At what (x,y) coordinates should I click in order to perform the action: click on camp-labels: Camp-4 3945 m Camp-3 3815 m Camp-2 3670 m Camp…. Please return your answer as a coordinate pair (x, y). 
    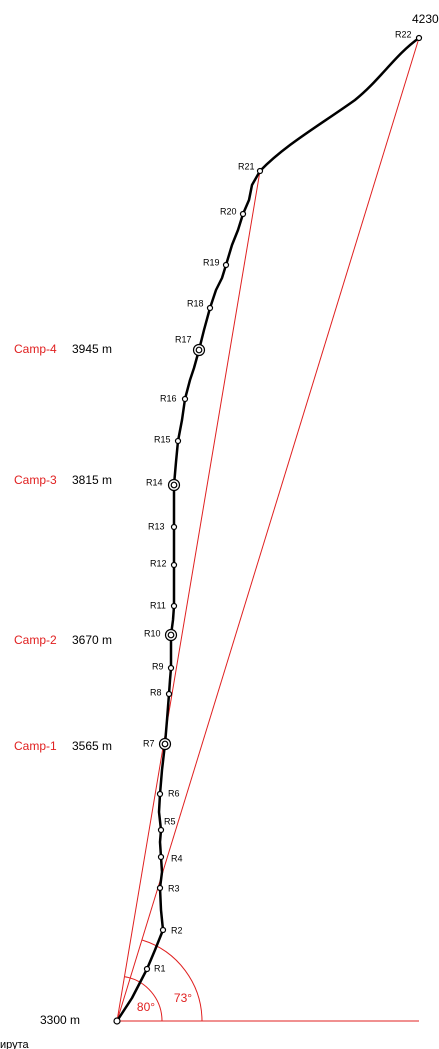
    Looking at the image, I should click on (63, 547).